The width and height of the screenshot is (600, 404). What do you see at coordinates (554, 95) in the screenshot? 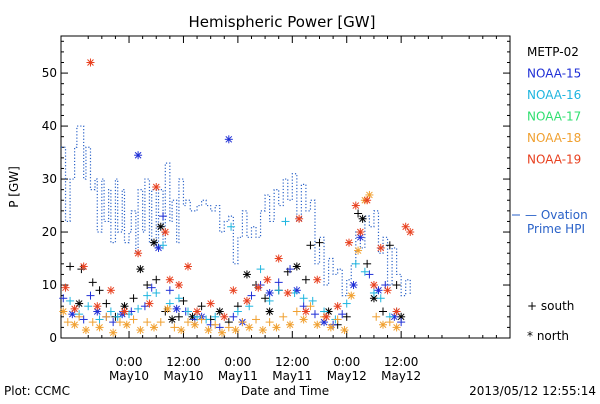
I see `legend-entry-noaa-16: NOAA-16` at bounding box center [554, 95].